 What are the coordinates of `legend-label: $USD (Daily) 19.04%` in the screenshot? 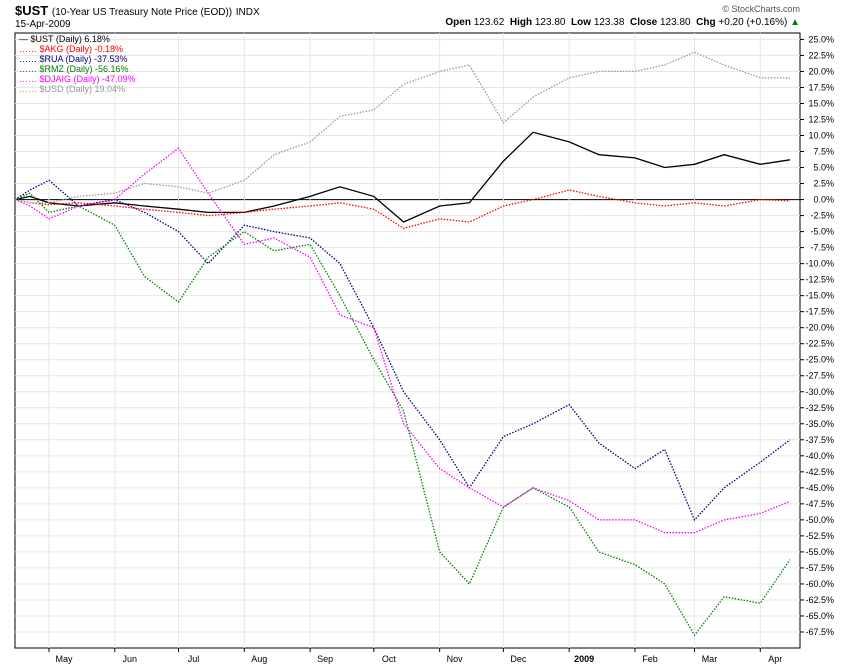 It's located at (82, 89).